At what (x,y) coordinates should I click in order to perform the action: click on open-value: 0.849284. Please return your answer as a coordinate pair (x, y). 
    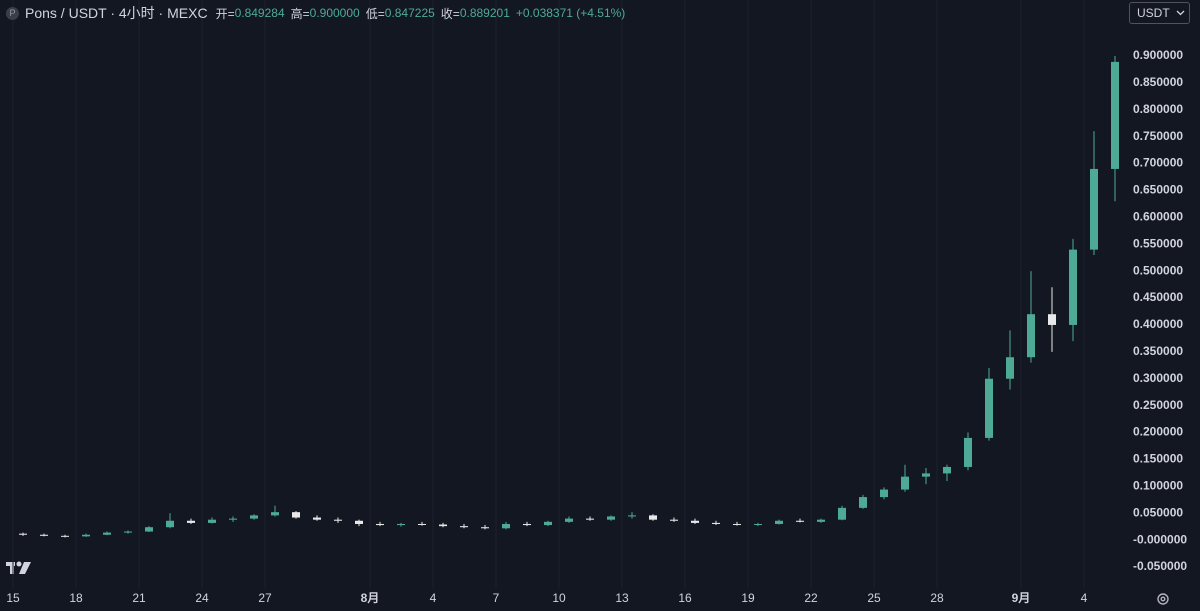
    Looking at the image, I should click on (259, 13).